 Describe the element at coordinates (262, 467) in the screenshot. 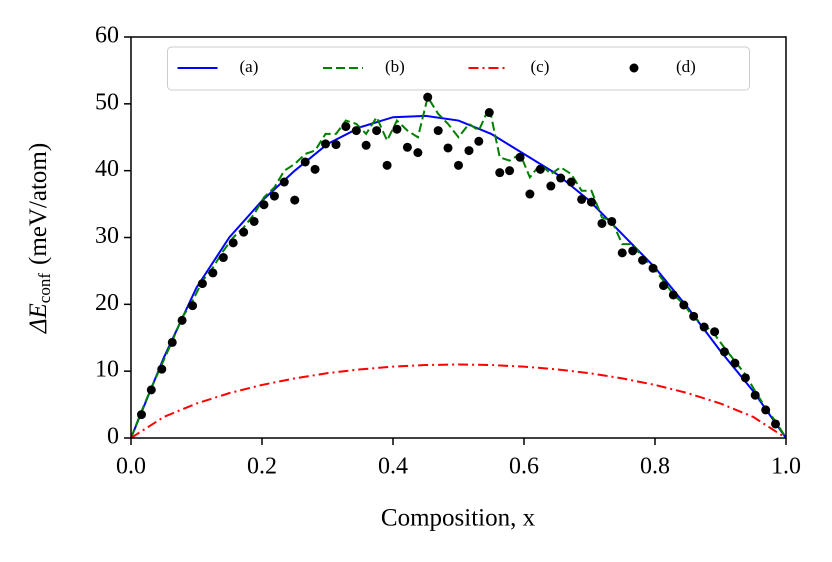

I see `x-tick-label: 0.2` at that location.